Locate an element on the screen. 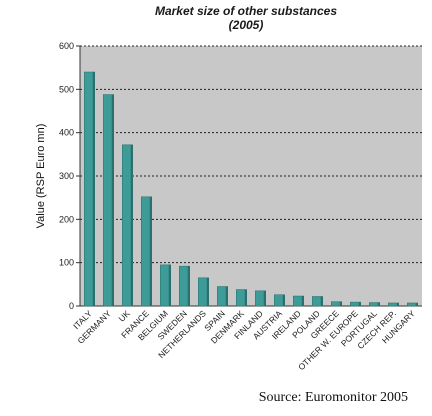 This screenshot has width=432, height=416. y-tick-label: 300 is located at coordinates (66, 176).